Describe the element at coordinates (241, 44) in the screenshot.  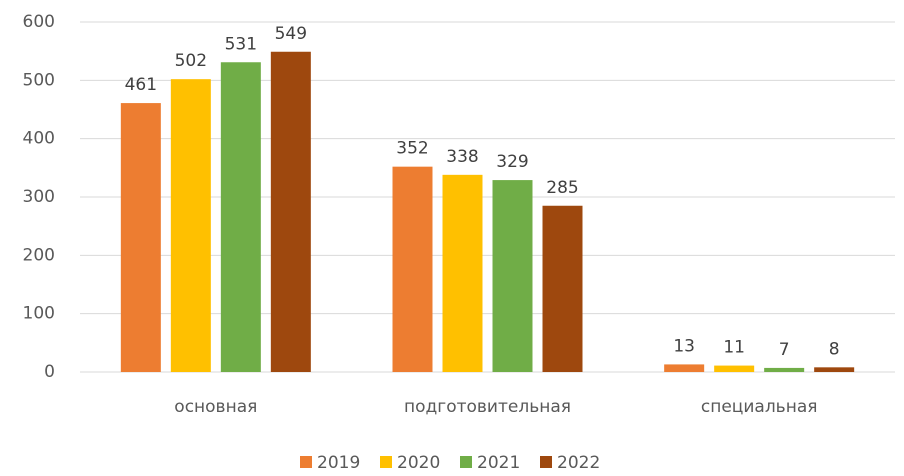
I see `data-label: 531` at that location.